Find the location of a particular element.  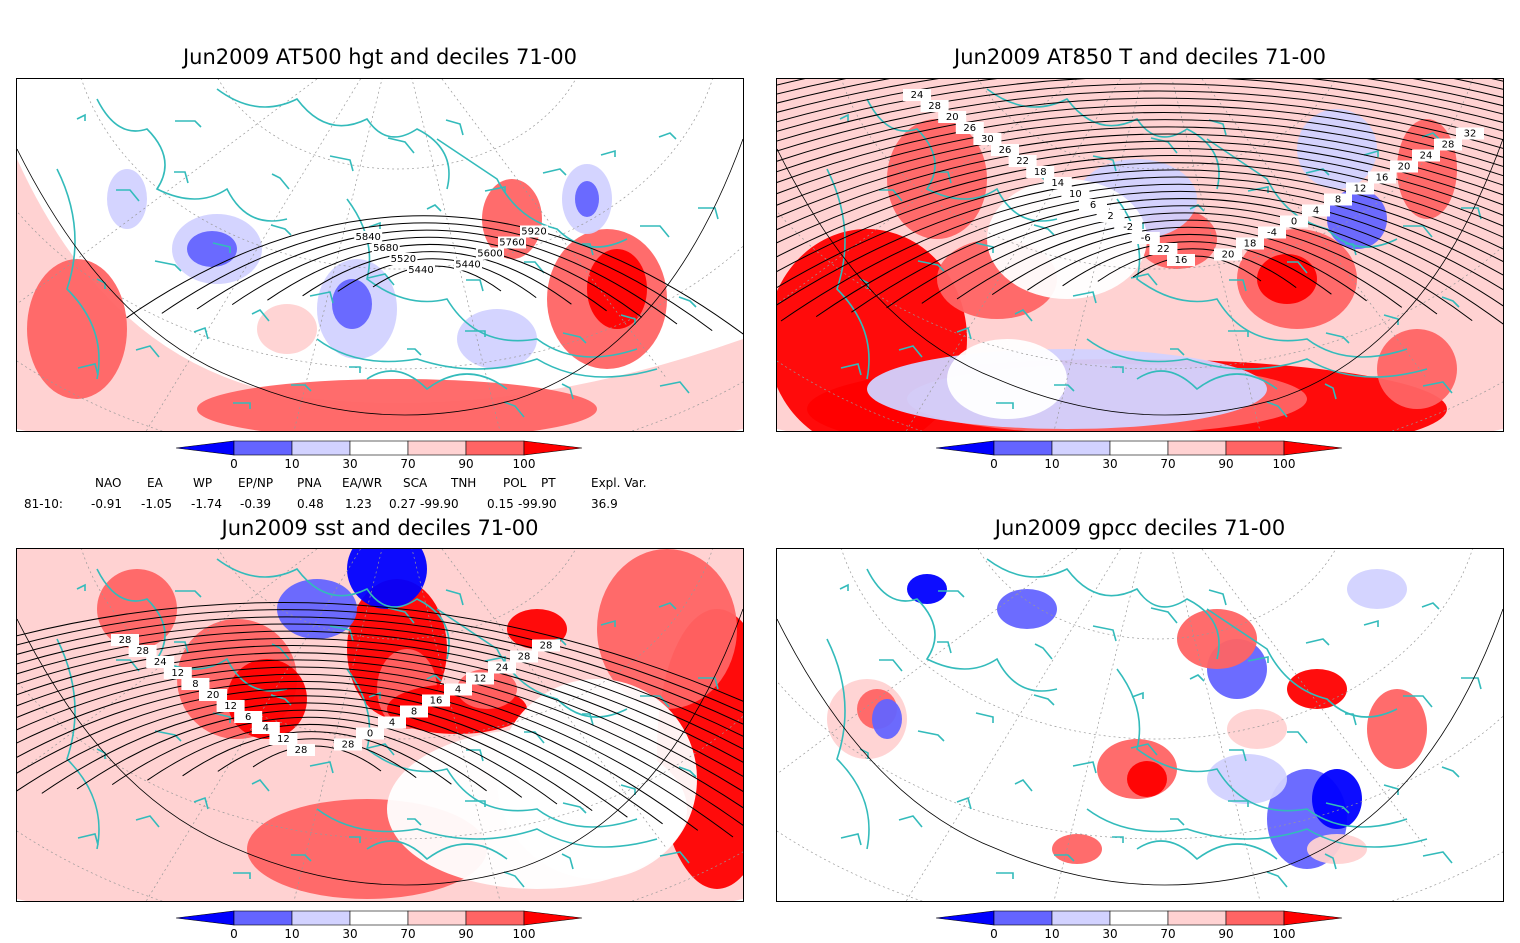

index-value: 0.27 is located at coordinates (402, 504).